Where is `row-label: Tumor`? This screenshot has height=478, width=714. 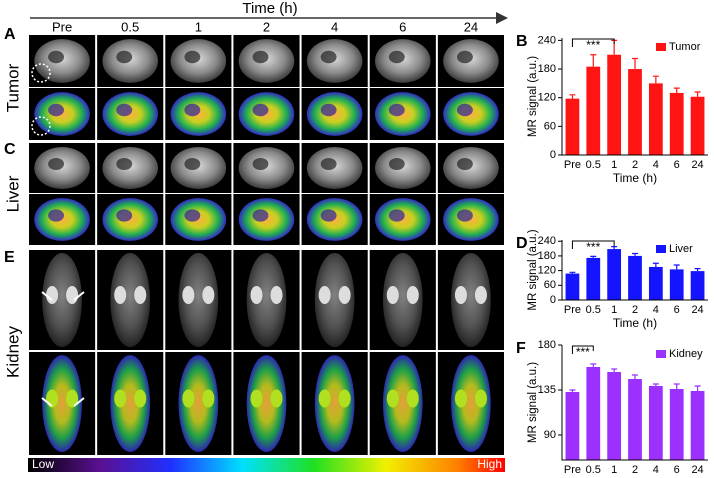 row-label: Tumor is located at coordinates (12, 87).